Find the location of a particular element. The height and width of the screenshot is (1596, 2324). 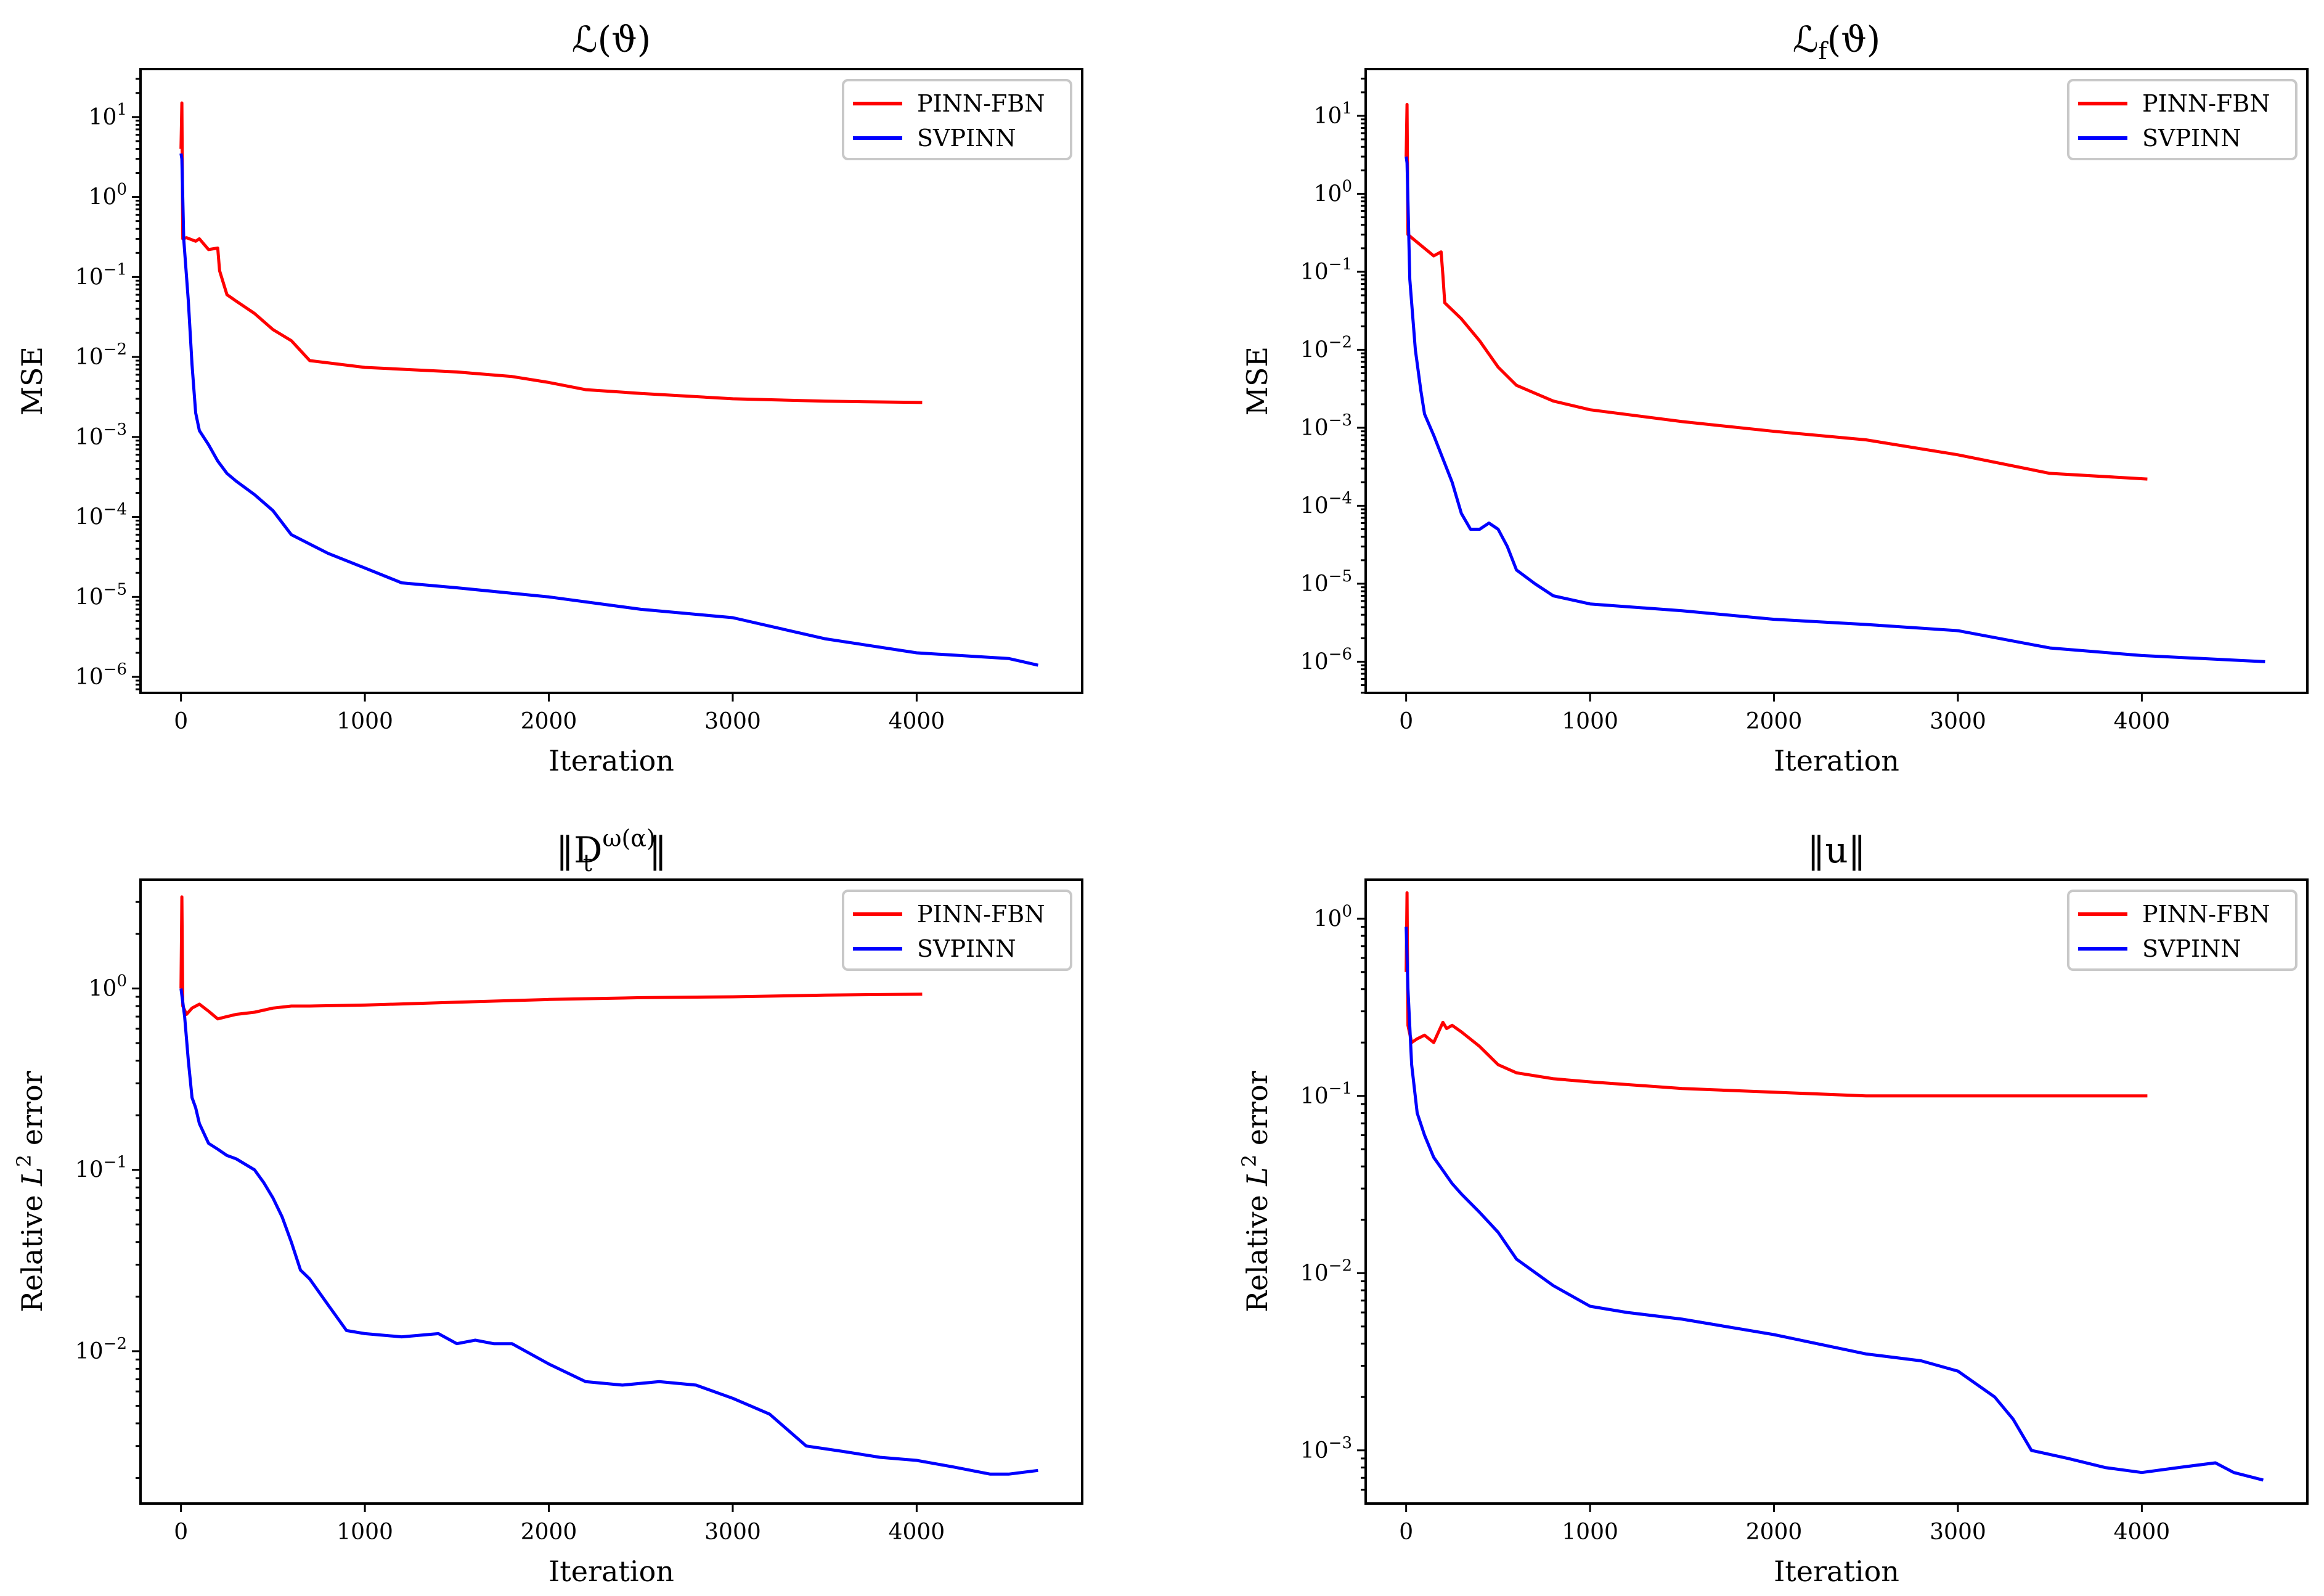

chart-title: ‖Dω(α) t ‖ is located at coordinates (611, 851).